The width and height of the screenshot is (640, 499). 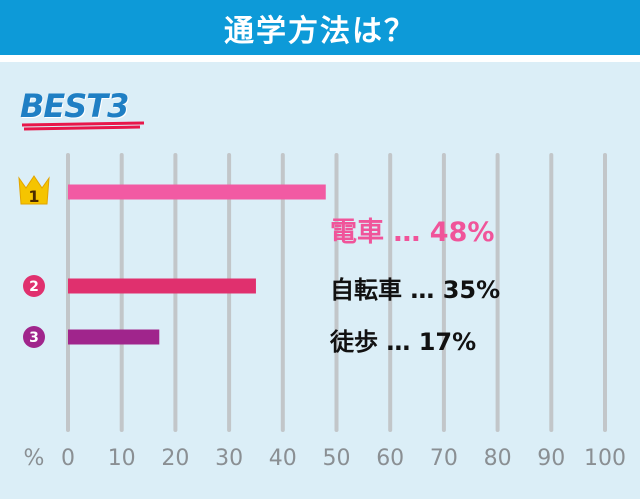 What do you see at coordinates (403, 342) in the screenshot?
I see `value-label-3: 徒歩 … 17%` at bounding box center [403, 342].